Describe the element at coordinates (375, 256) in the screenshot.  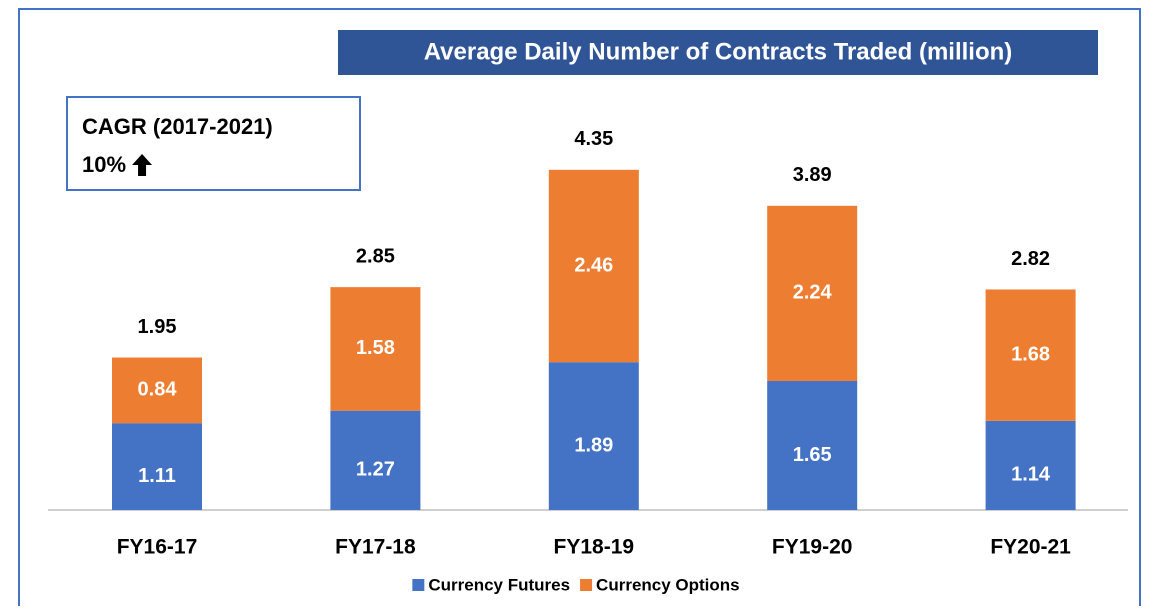
I see `total-label: 2.85` at that location.